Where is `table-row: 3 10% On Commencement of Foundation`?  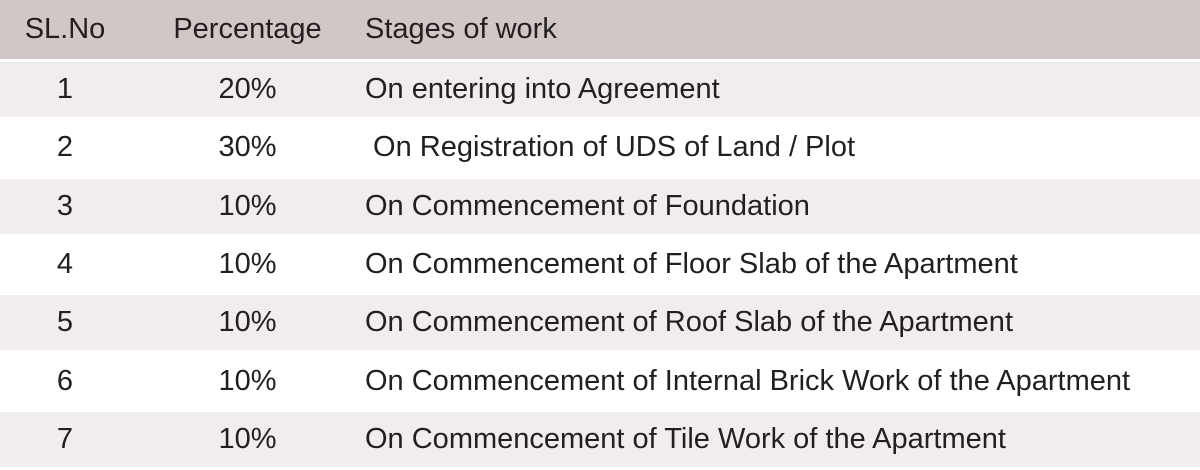 table-row: 3 10% On Commencement of Foundation is located at coordinates (600, 206).